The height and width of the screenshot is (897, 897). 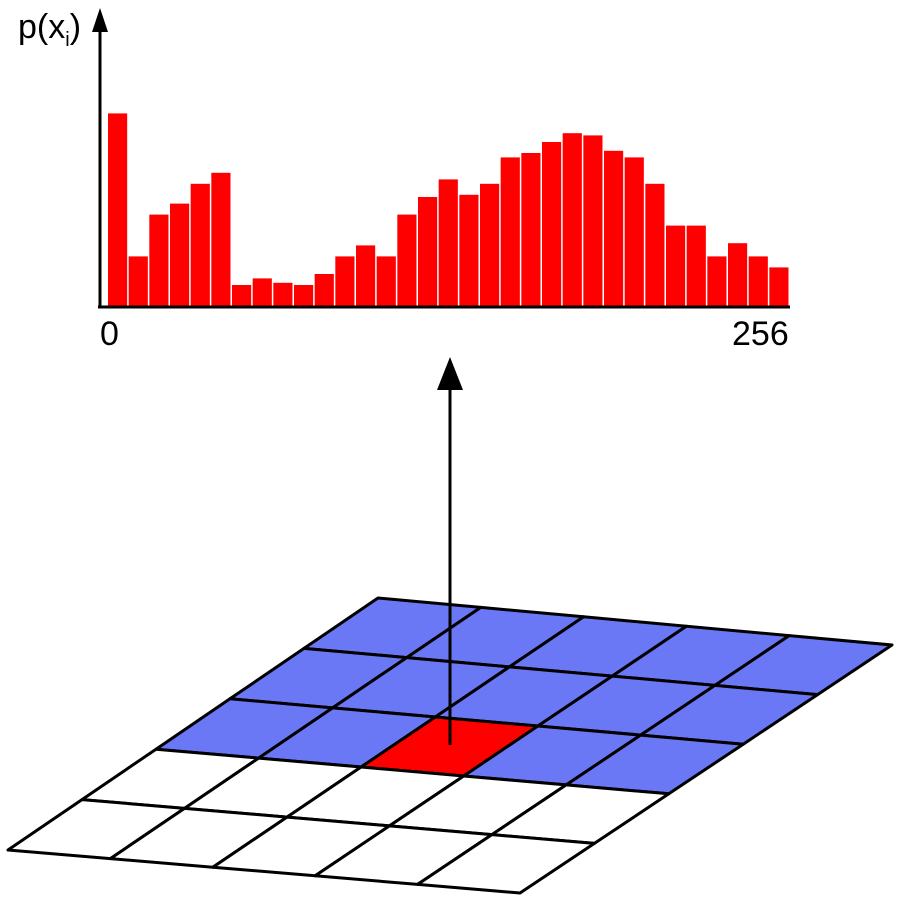 What do you see at coordinates (506, 864) in the screenshot?
I see `grid-cell-empty` at bounding box center [506, 864].